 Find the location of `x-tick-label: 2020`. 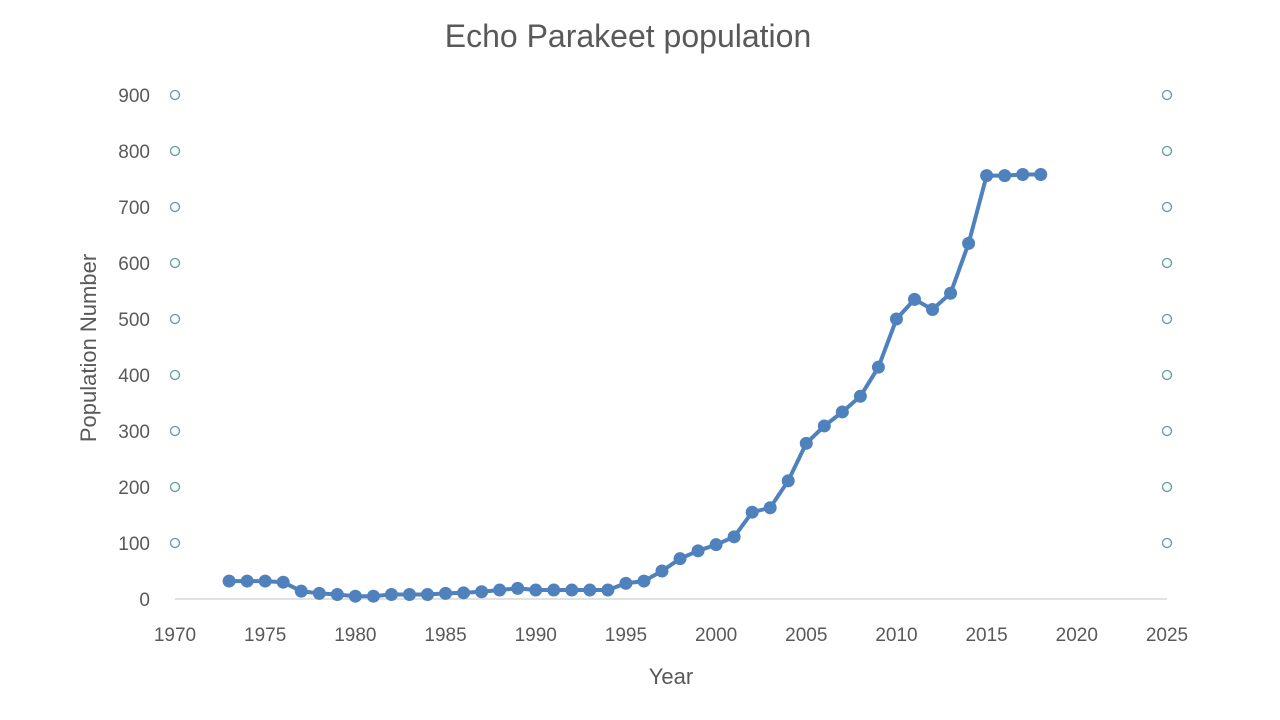

x-tick-label: 2020 is located at coordinates (1077, 635).